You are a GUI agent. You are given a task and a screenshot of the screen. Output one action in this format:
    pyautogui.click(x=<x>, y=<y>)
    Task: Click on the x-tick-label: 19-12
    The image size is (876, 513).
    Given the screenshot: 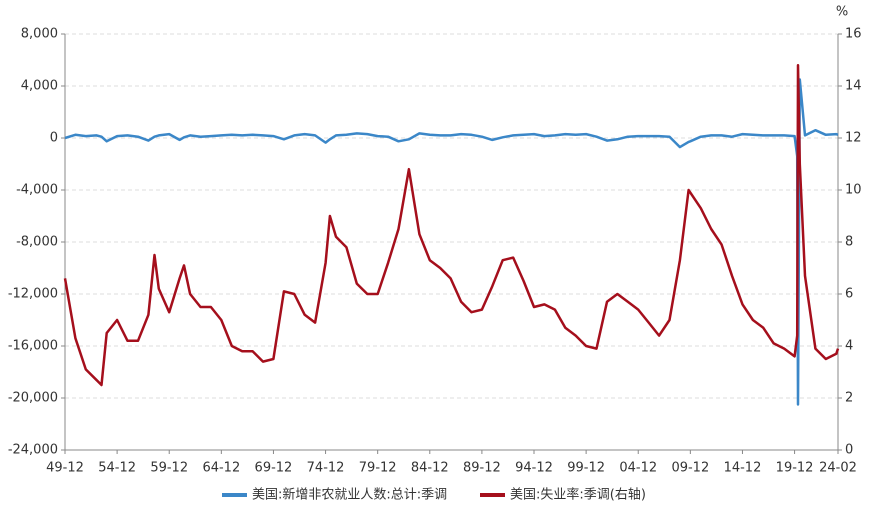 What is the action you would take?
    pyautogui.click(x=795, y=468)
    